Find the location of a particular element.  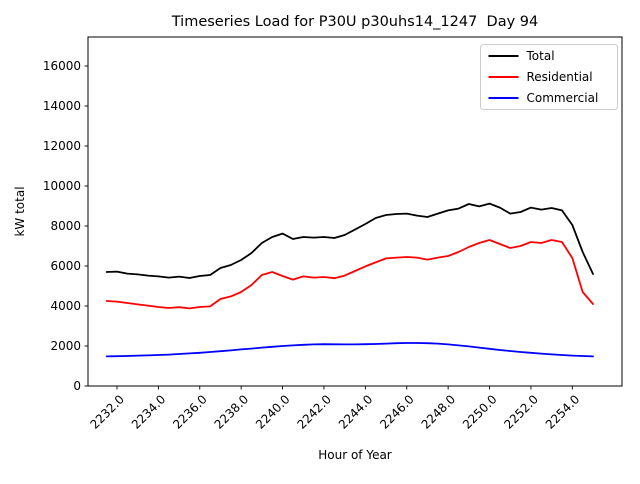

legend-label-commercial: Commercial is located at coordinates (563, 98).